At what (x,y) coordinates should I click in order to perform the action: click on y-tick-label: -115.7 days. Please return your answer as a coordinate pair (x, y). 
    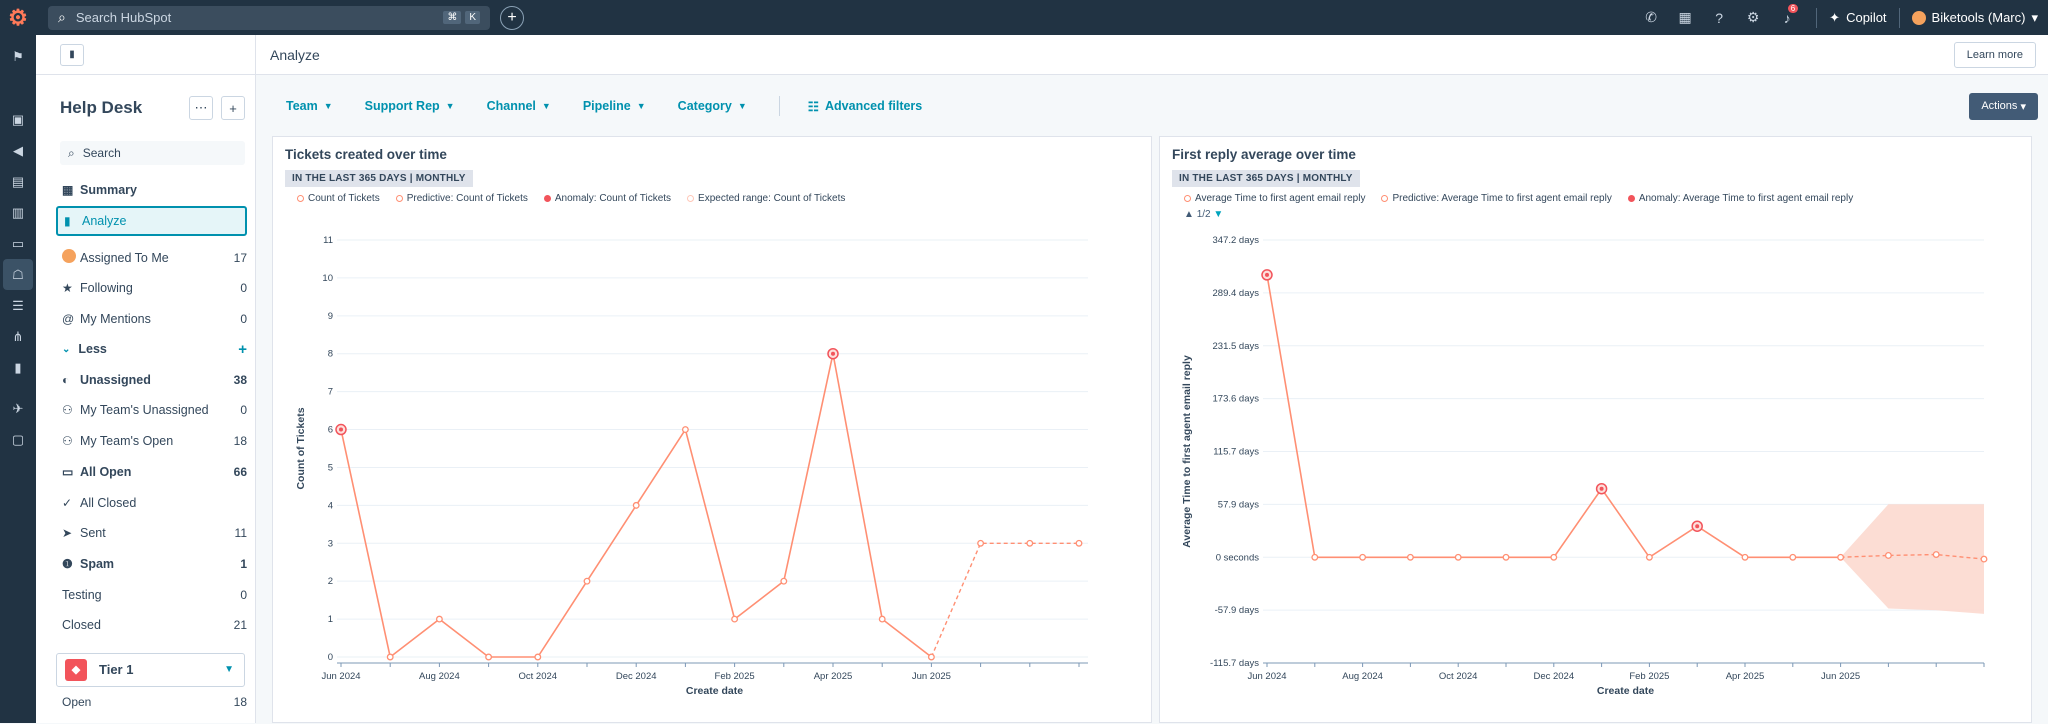
    Looking at the image, I should click on (1234, 663).